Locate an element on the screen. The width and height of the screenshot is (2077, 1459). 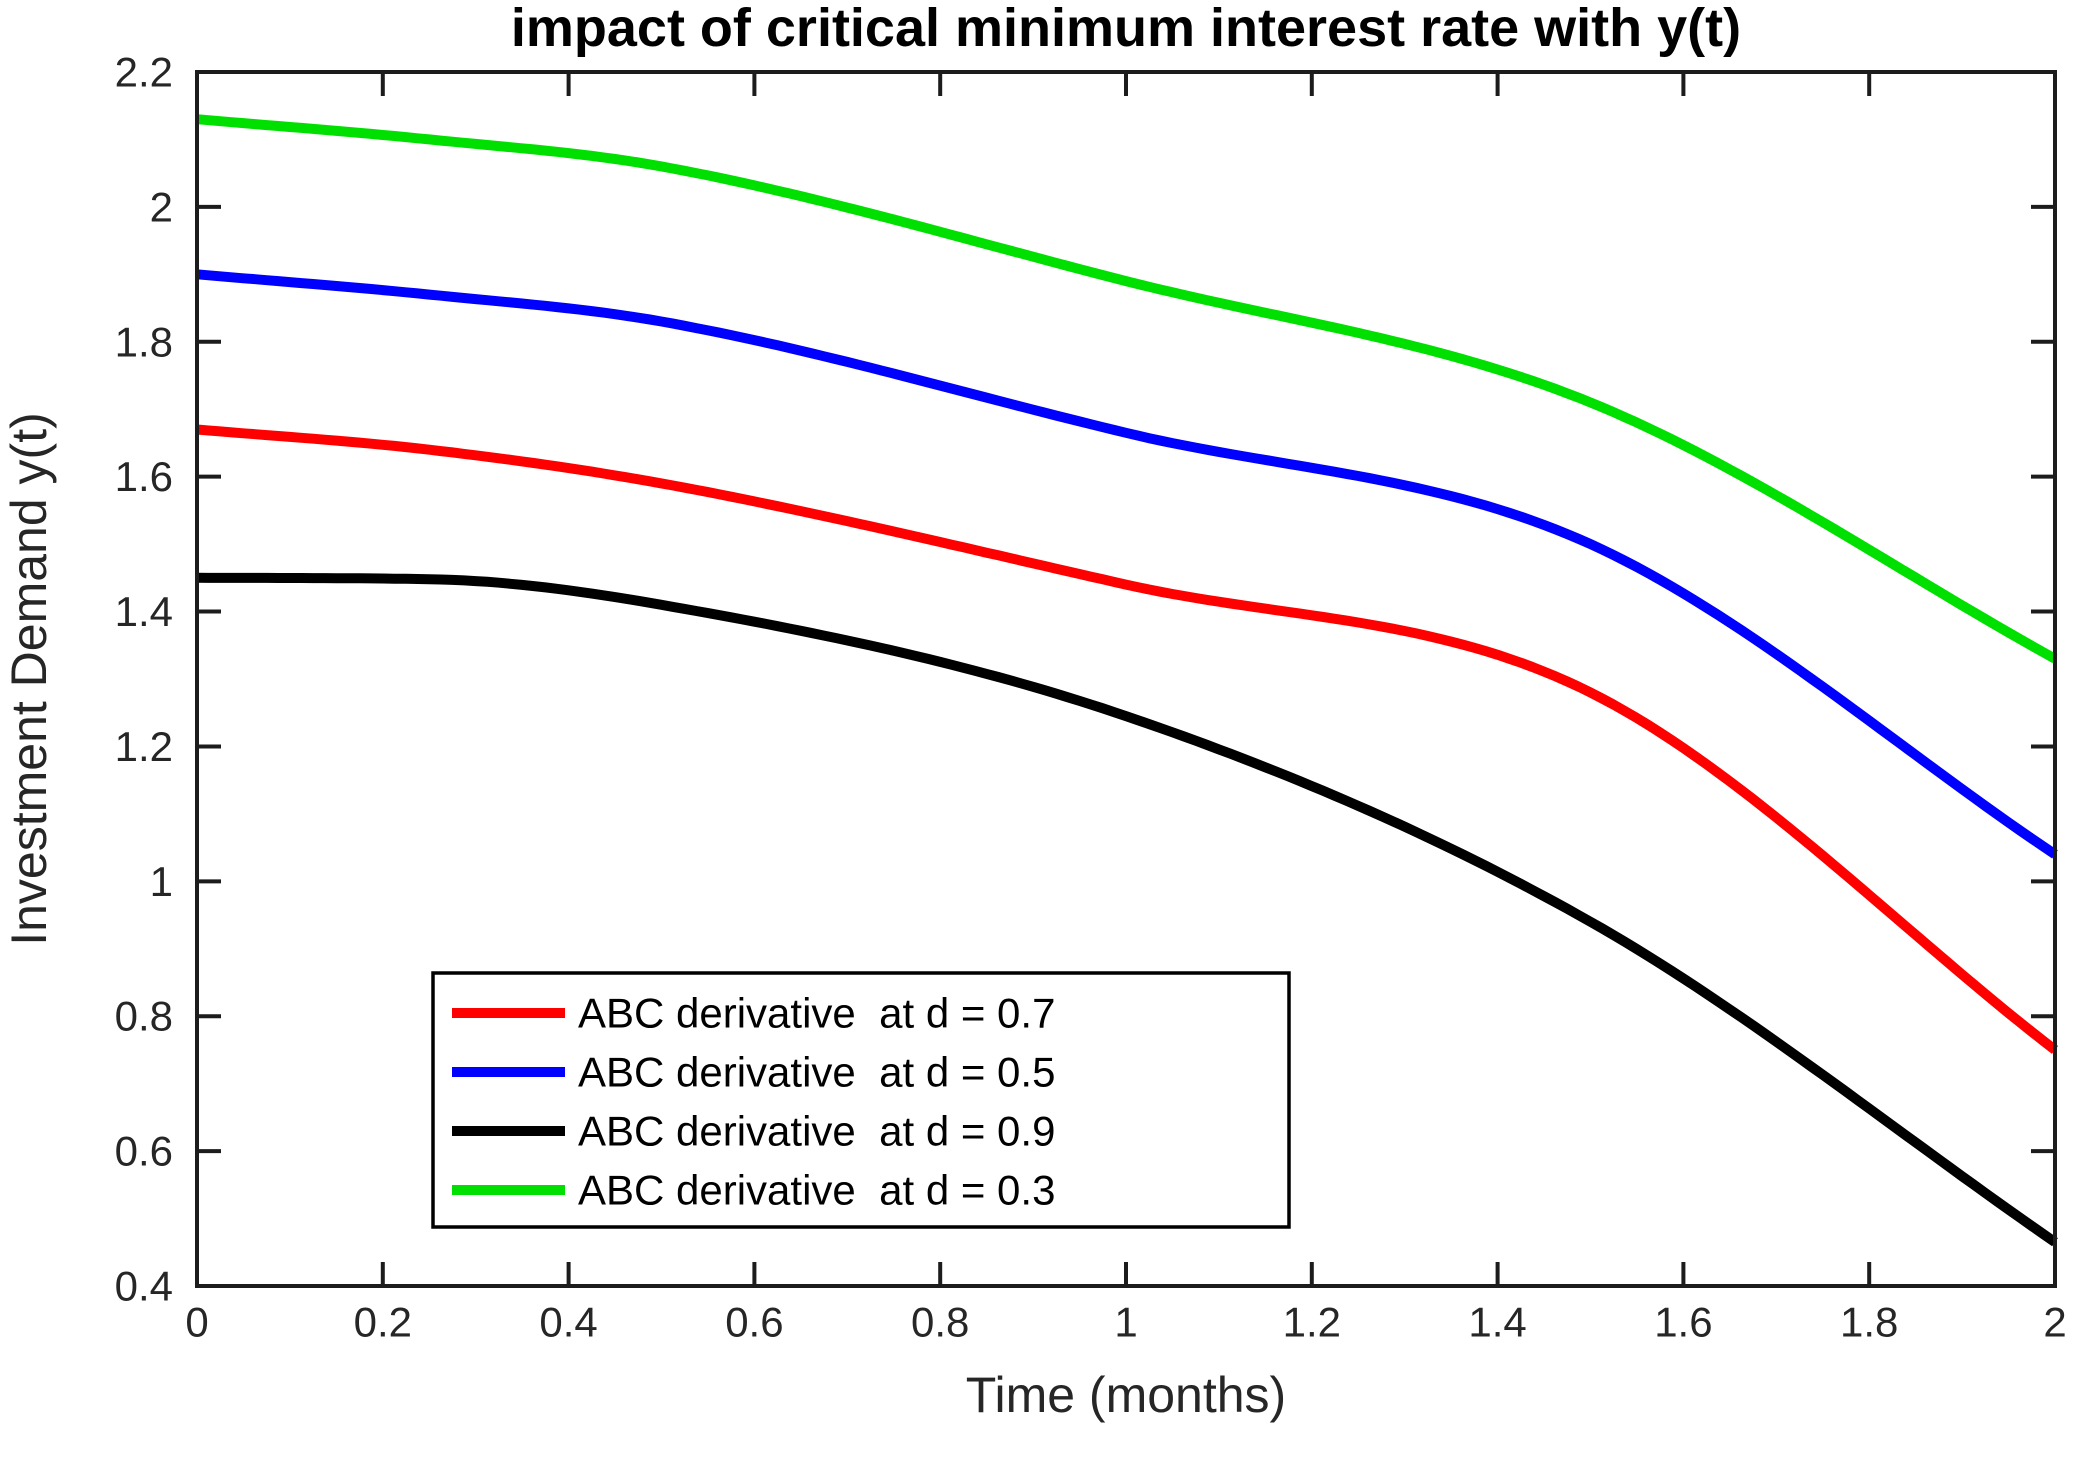
x-tick-label: 1.2 is located at coordinates (1312, 1321).